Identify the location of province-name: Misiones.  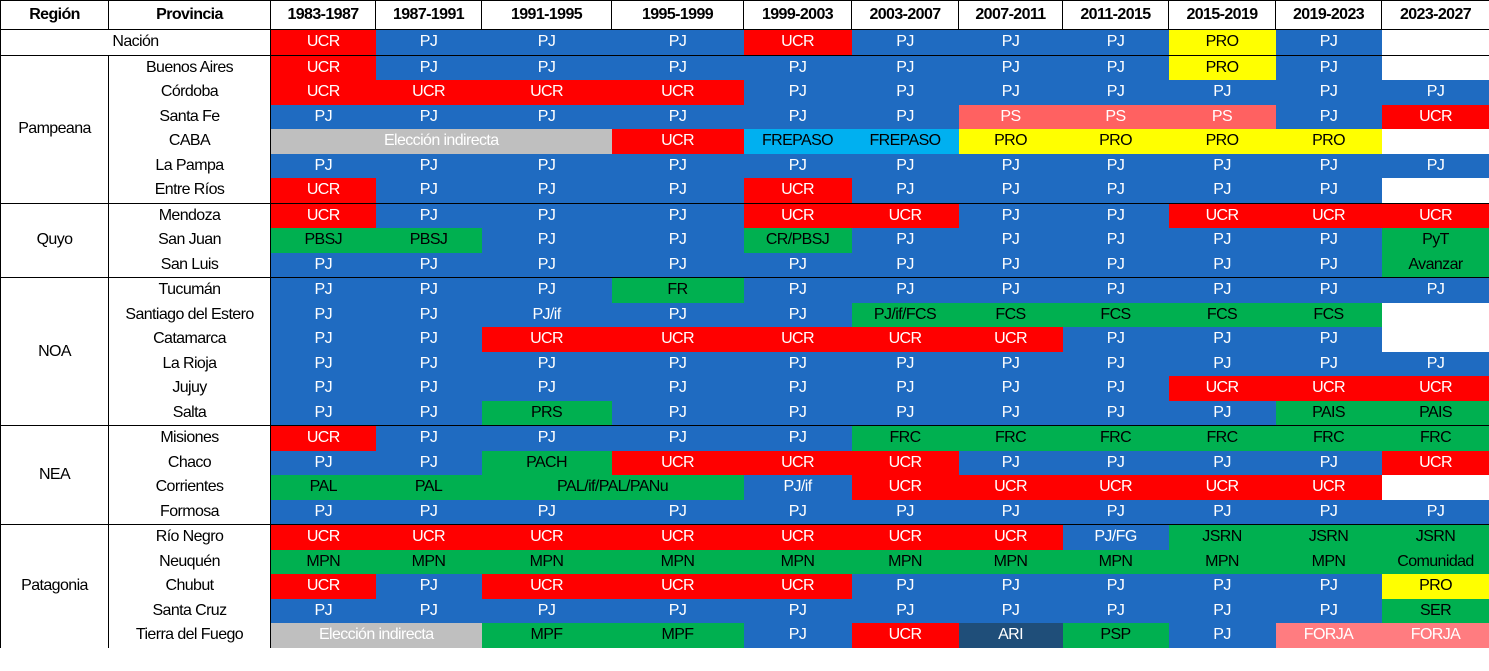
(189, 438).